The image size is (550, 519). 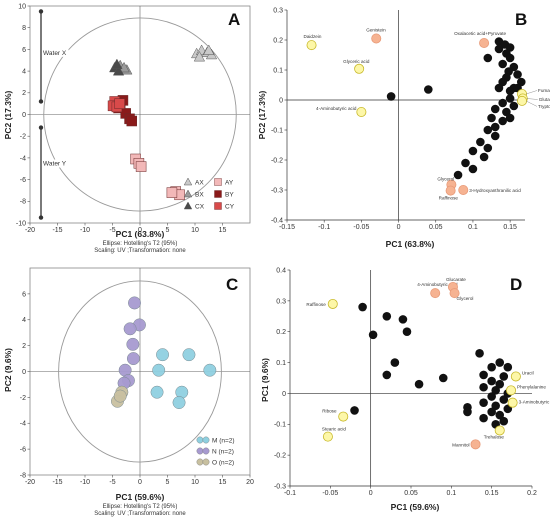 What do you see at coordinates (460, 444) in the screenshot?
I see `point-label: Mannitol` at bounding box center [460, 444].